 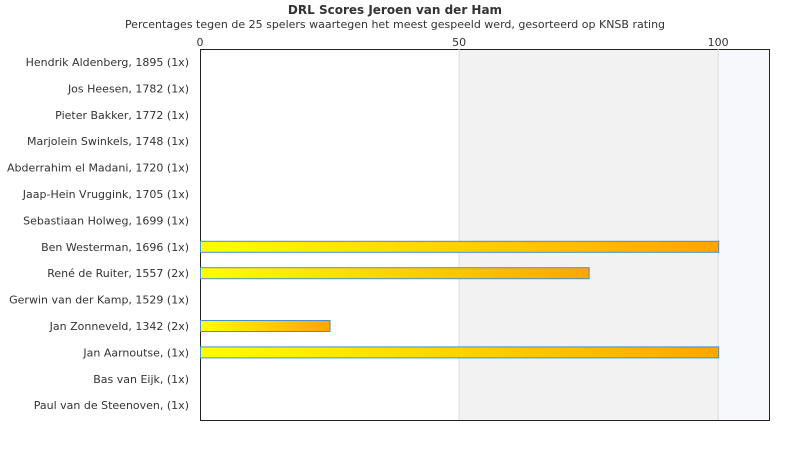 What do you see at coordinates (122, 115) in the screenshot?
I see `category-label: Pieter Bakker, 1772 (1x)` at bounding box center [122, 115].